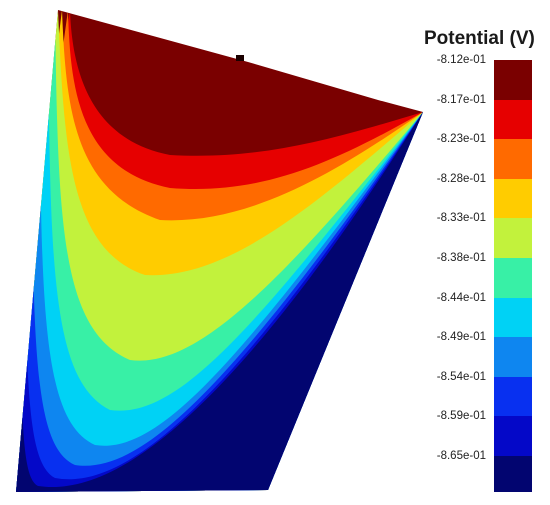 This screenshot has width=550, height=505. I want to click on legend-tick-label: -8.59e-01, so click(461, 416).